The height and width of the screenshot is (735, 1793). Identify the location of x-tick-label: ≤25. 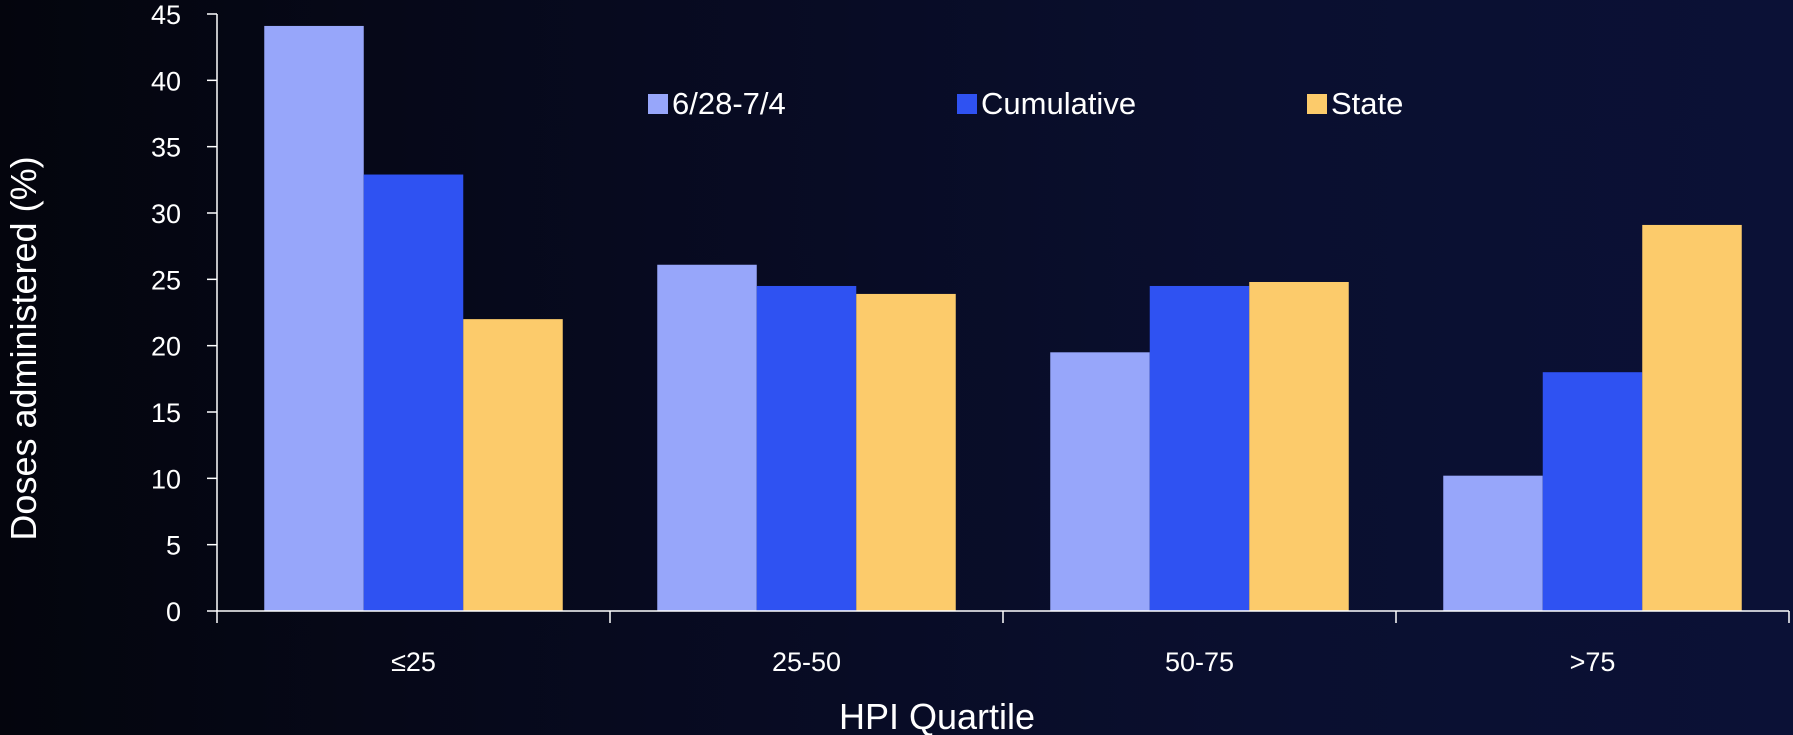
(413, 662).